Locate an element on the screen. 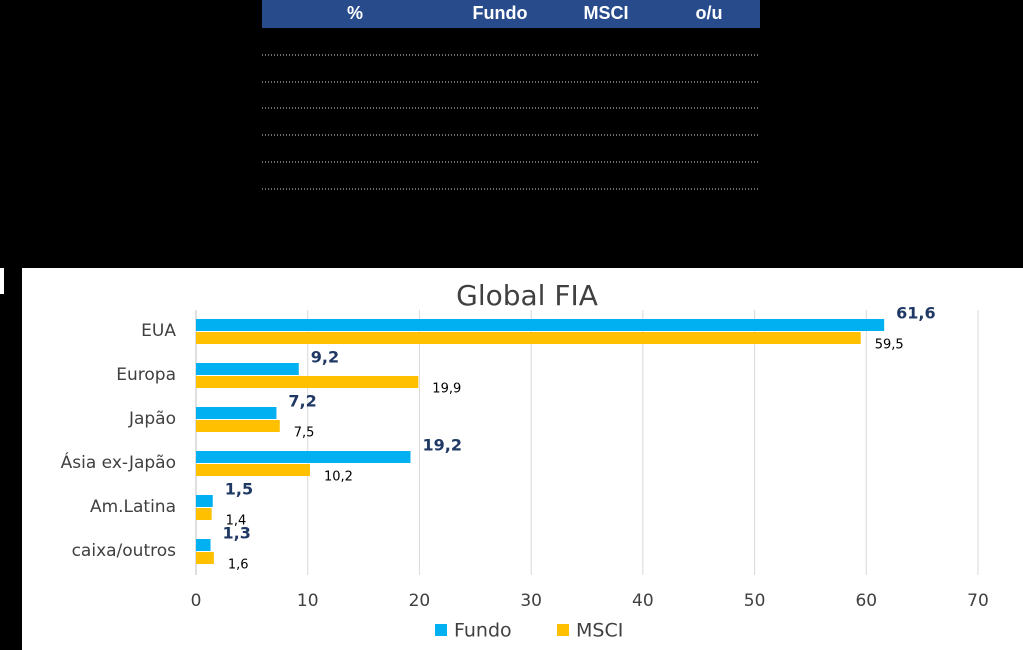  y-tick-label: Ásia ex-Japão is located at coordinates (118, 462).